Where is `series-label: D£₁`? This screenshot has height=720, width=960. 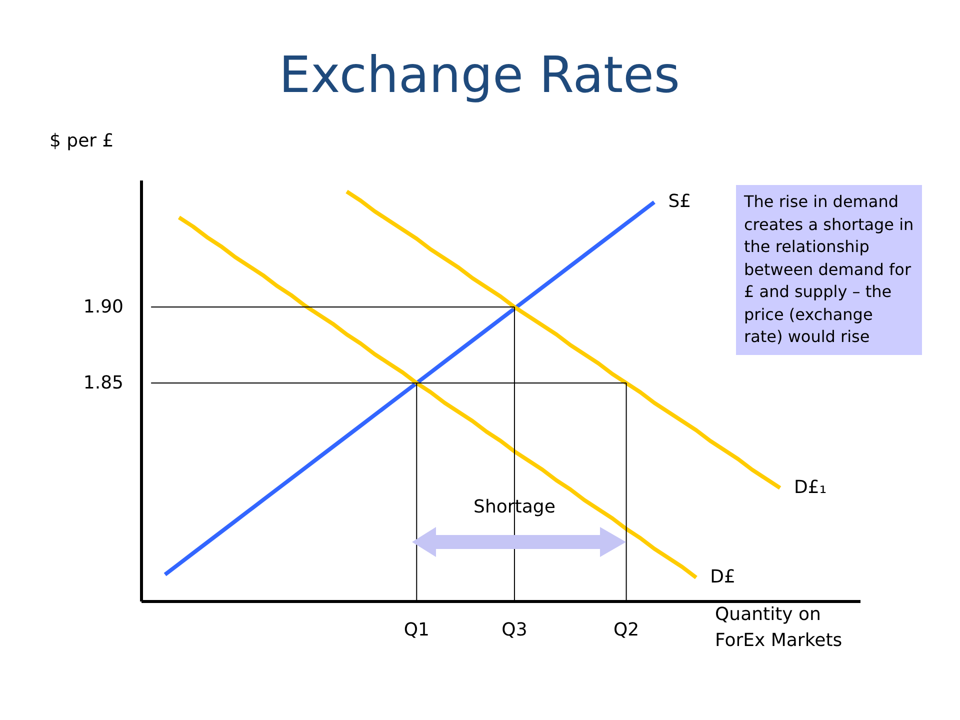 series-label: D£₁ is located at coordinates (810, 487).